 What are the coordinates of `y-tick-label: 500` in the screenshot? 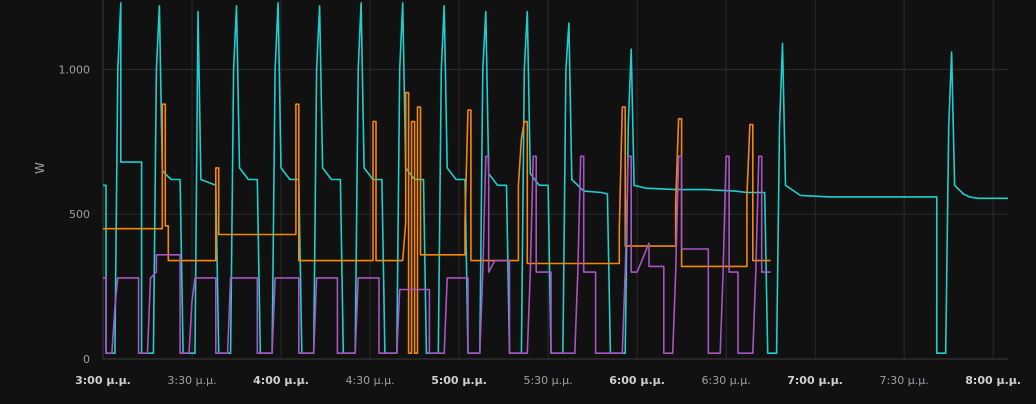 It's located at (79, 214).